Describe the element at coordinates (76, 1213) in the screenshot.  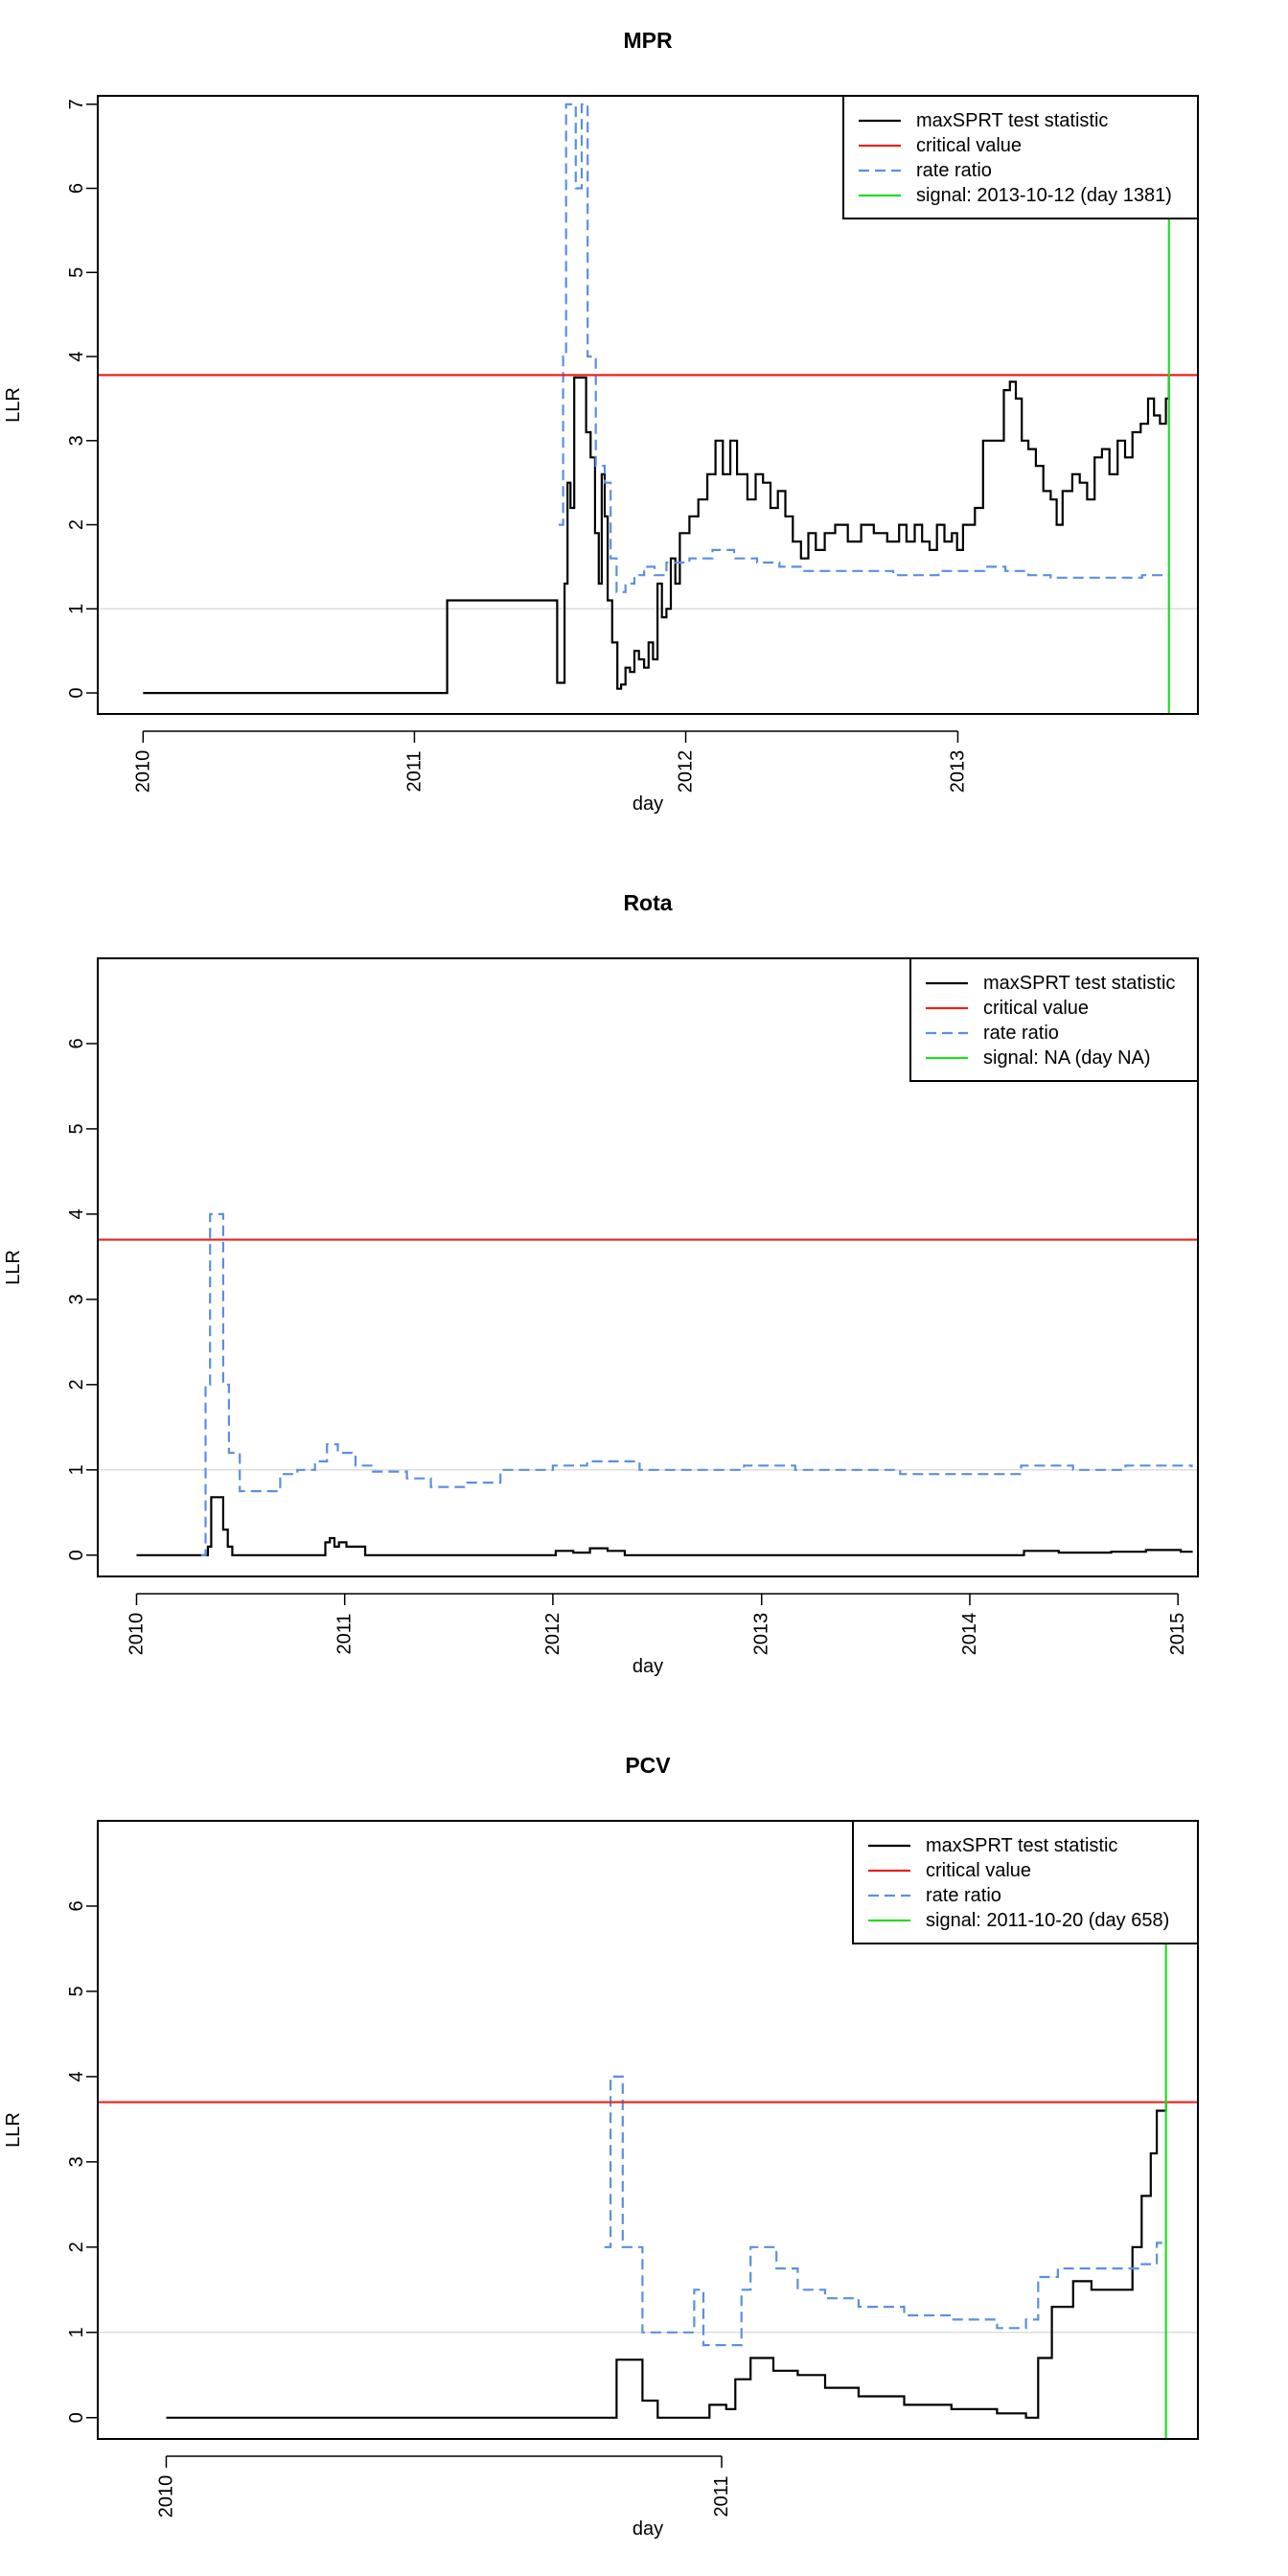
I see `chart-1-y-tick-label: 4` at that location.